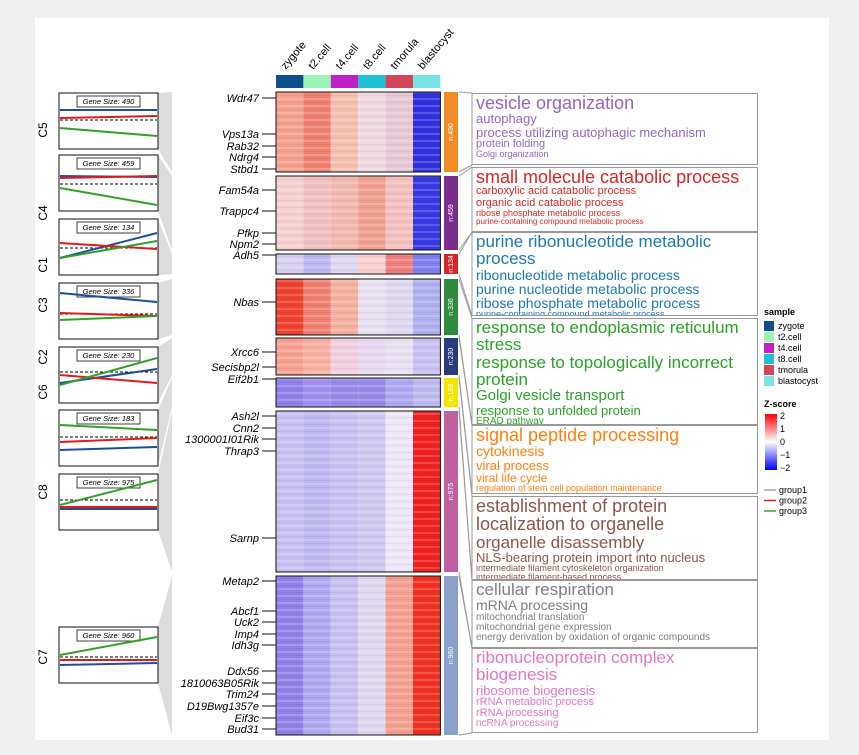  Describe the element at coordinates (594, 250) in the screenshot. I see `go-term: purine ribonucleotide metabolic process` at that location.